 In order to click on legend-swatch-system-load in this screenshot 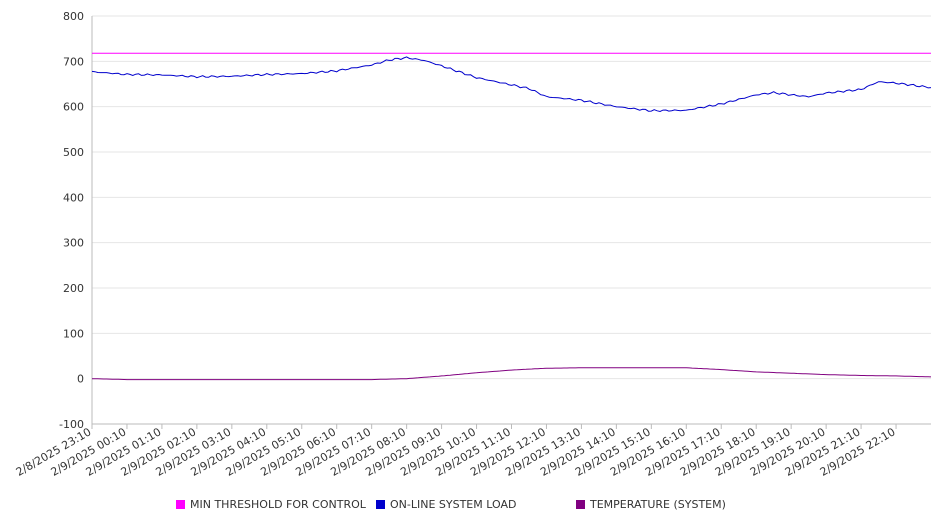, I will do `click(380, 504)`.